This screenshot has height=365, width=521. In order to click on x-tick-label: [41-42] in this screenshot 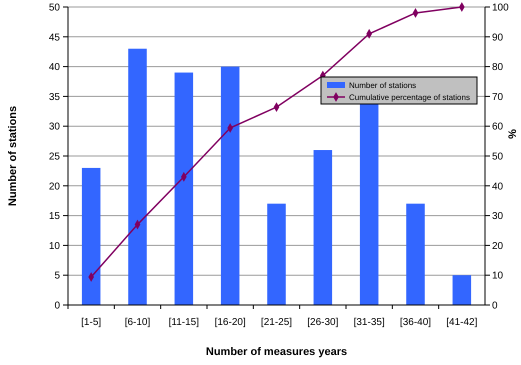, I will do `click(462, 322)`.